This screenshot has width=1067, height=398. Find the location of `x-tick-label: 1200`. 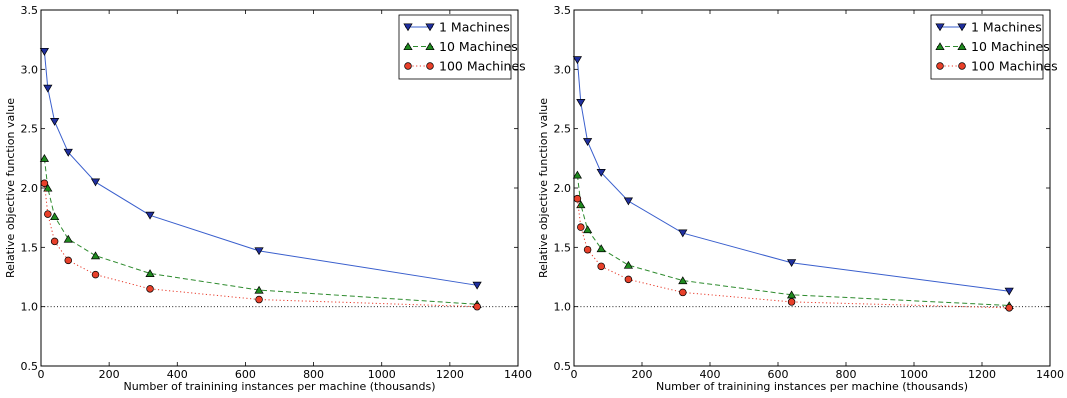

x-tick-label: 1200 is located at coordinates (450, 374).